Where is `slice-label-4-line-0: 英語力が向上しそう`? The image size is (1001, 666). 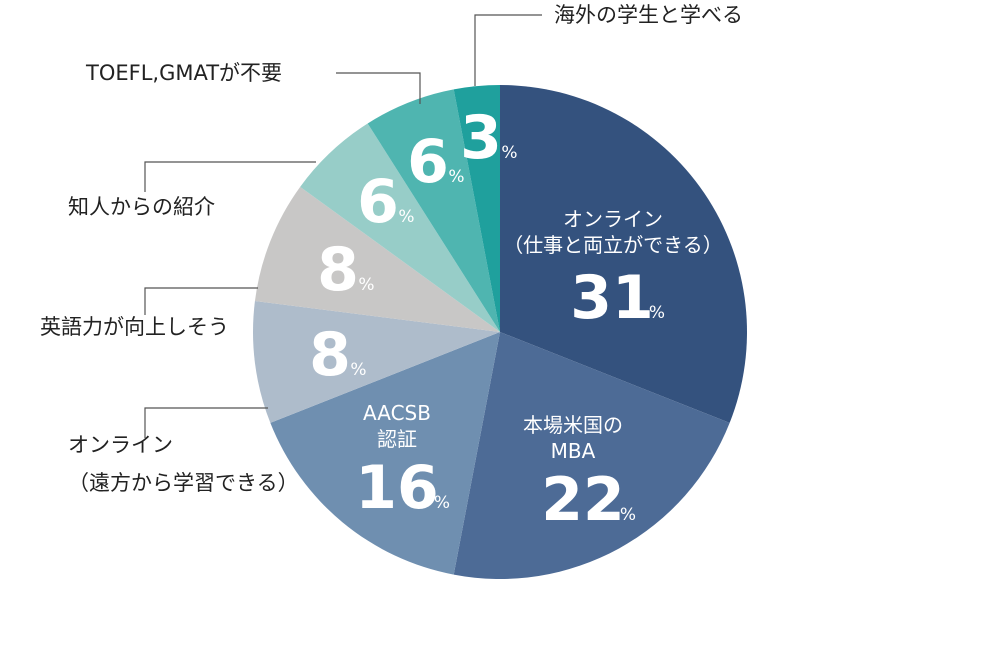 slice-label-4-line-0: 英語力が向上しそう is located at coordinates (134, 327).